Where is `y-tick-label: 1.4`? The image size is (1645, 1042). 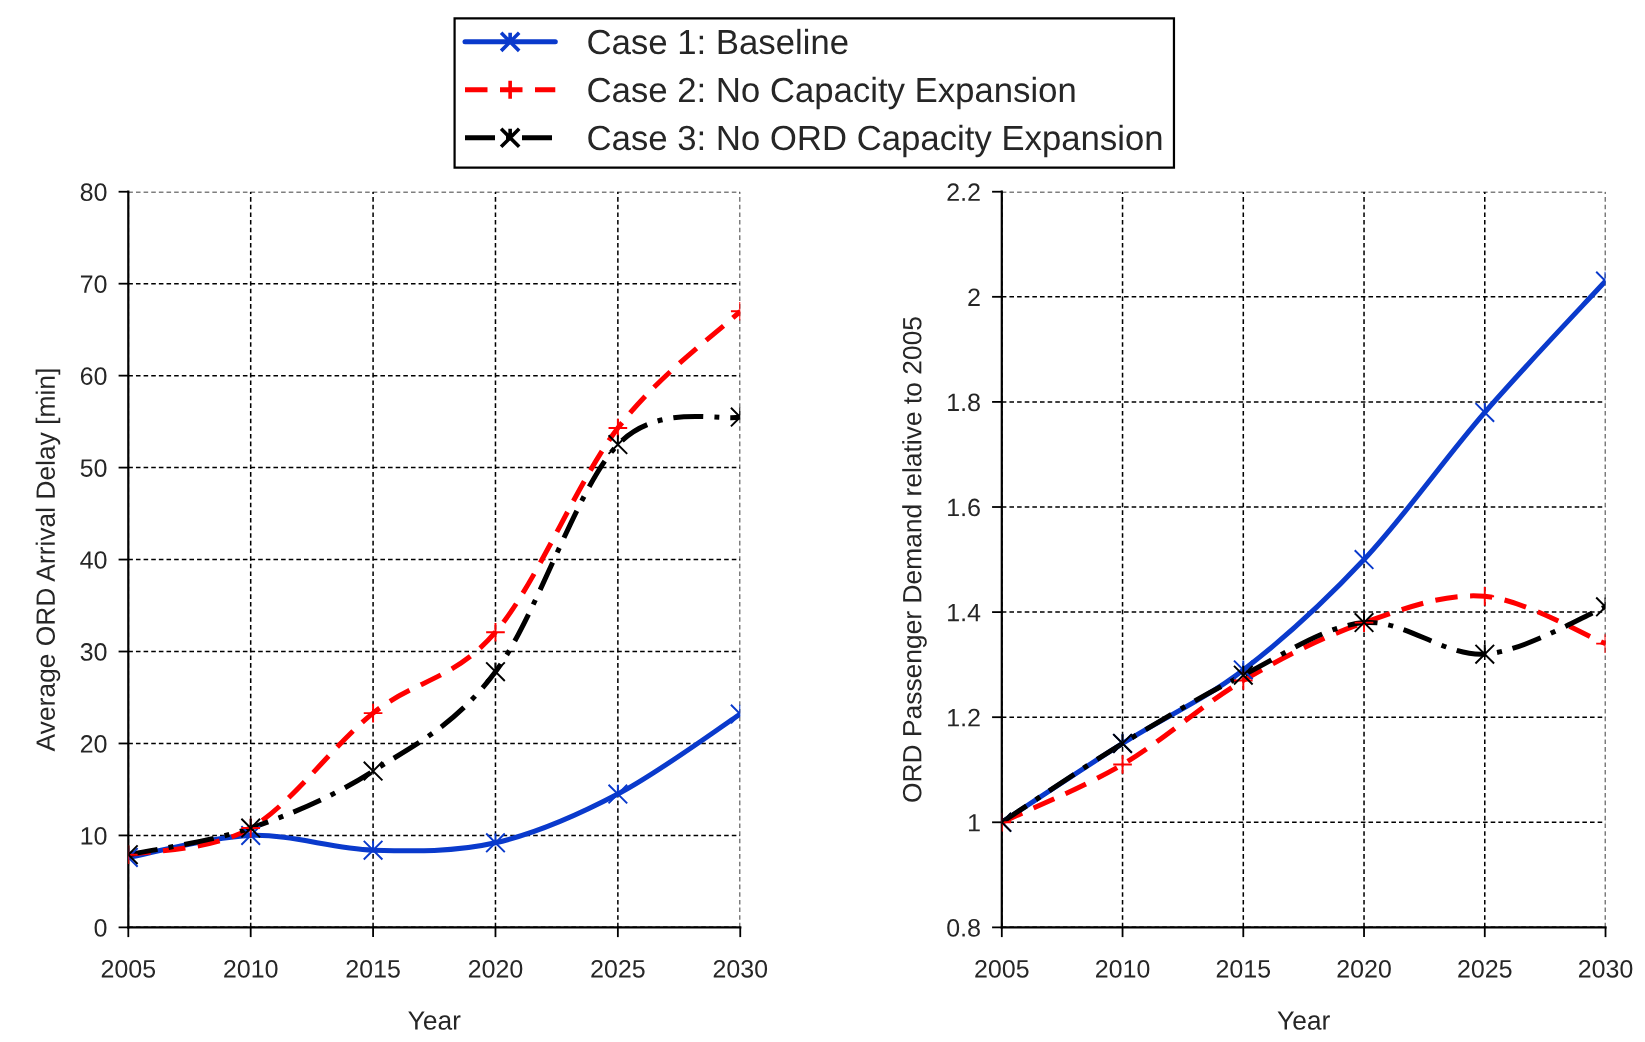 y-tick-label: 1.4 is located at coordinates (964, 612).